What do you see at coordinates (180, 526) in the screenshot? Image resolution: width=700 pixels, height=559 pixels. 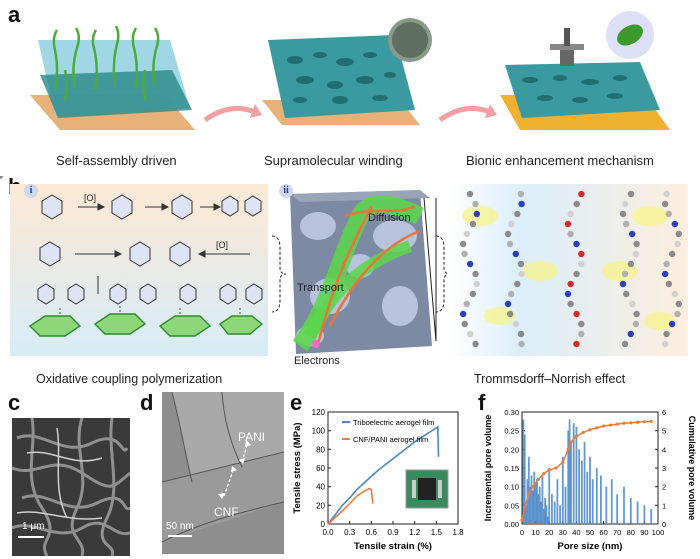 I see `tem-scale-bar-label: 50 nm` at bounding box center [180, 526].